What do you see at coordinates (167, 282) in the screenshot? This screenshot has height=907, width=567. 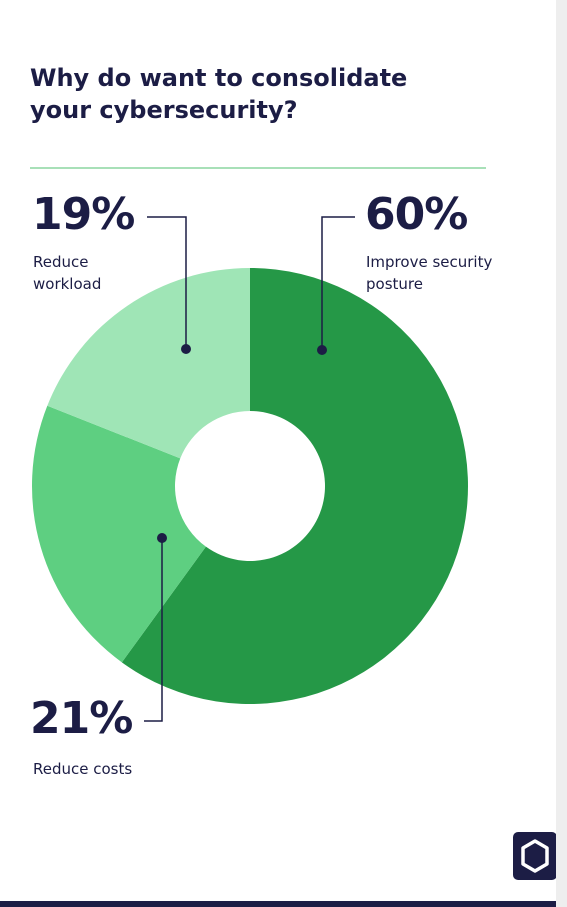 I see `leader-line-workload` at bounding box center [167, 282].